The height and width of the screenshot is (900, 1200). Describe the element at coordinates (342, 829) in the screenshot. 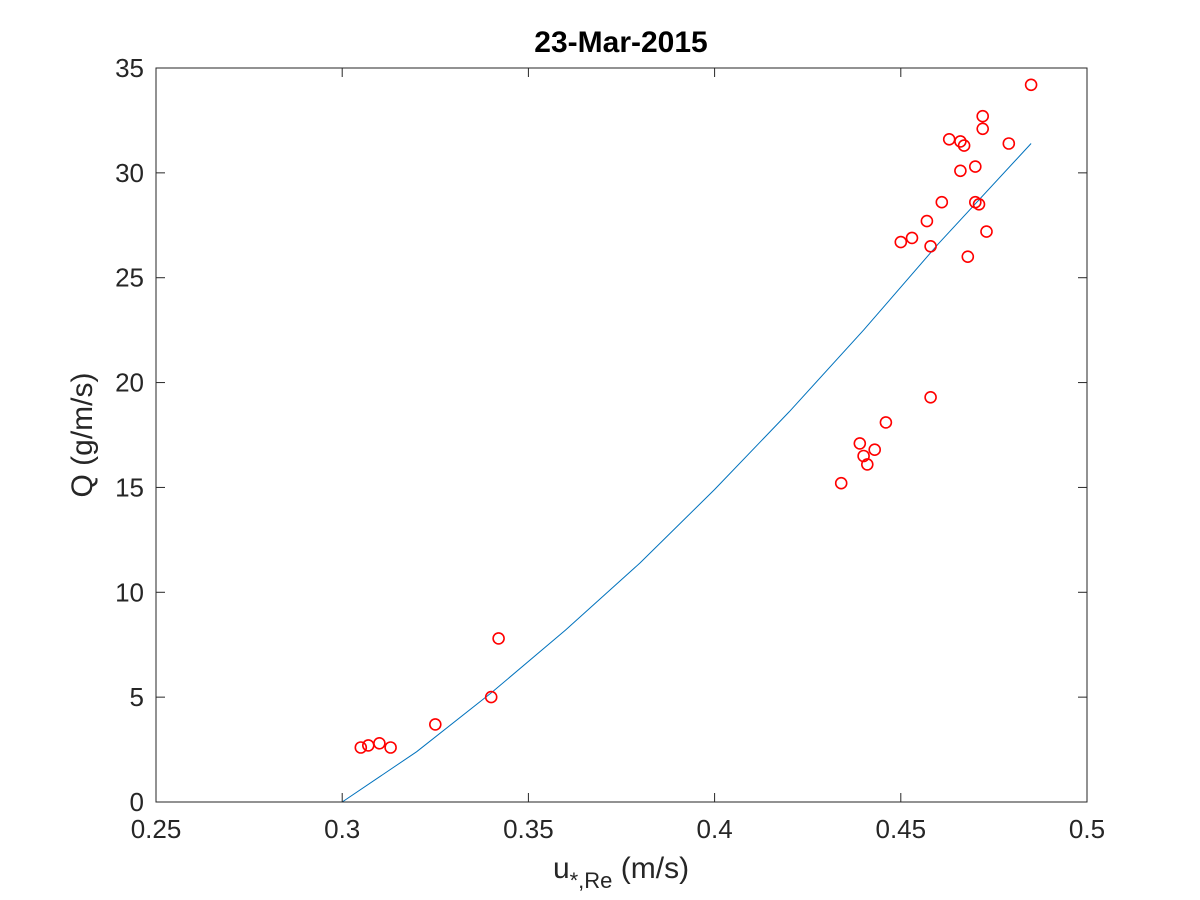

I see `x-tick-label: 0.3` at that location.